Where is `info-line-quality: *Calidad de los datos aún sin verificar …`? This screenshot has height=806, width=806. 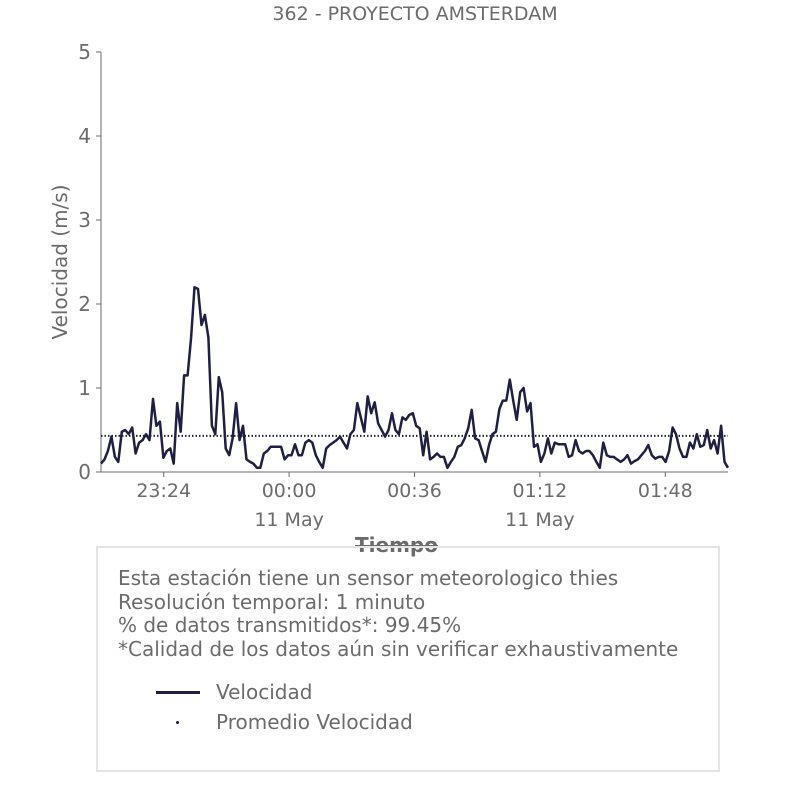 info-line-quality: *Calidad de los datos aún sin verificar … is located at coordinates (398, 648).